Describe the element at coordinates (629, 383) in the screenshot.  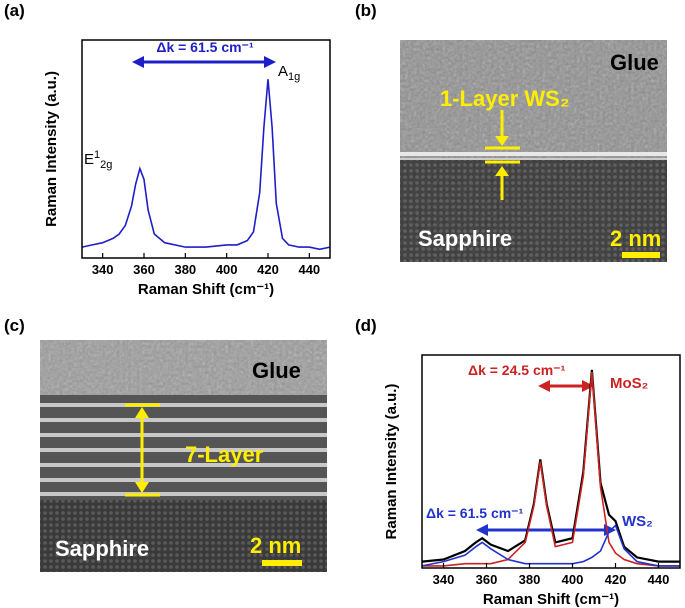
I see `annotation: MoS₂` at that location.